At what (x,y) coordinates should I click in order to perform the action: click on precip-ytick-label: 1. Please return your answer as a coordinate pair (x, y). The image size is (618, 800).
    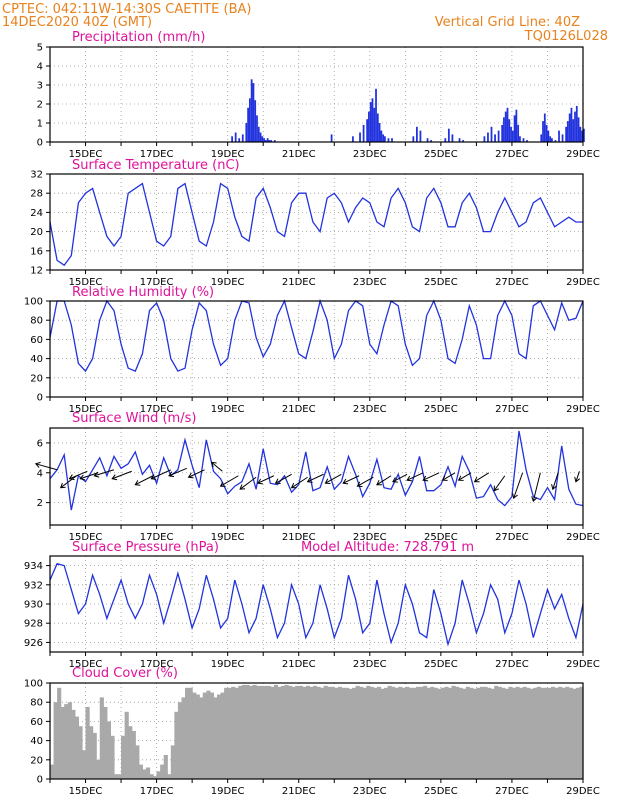
    Looking at the image, I should click on (40, 124).